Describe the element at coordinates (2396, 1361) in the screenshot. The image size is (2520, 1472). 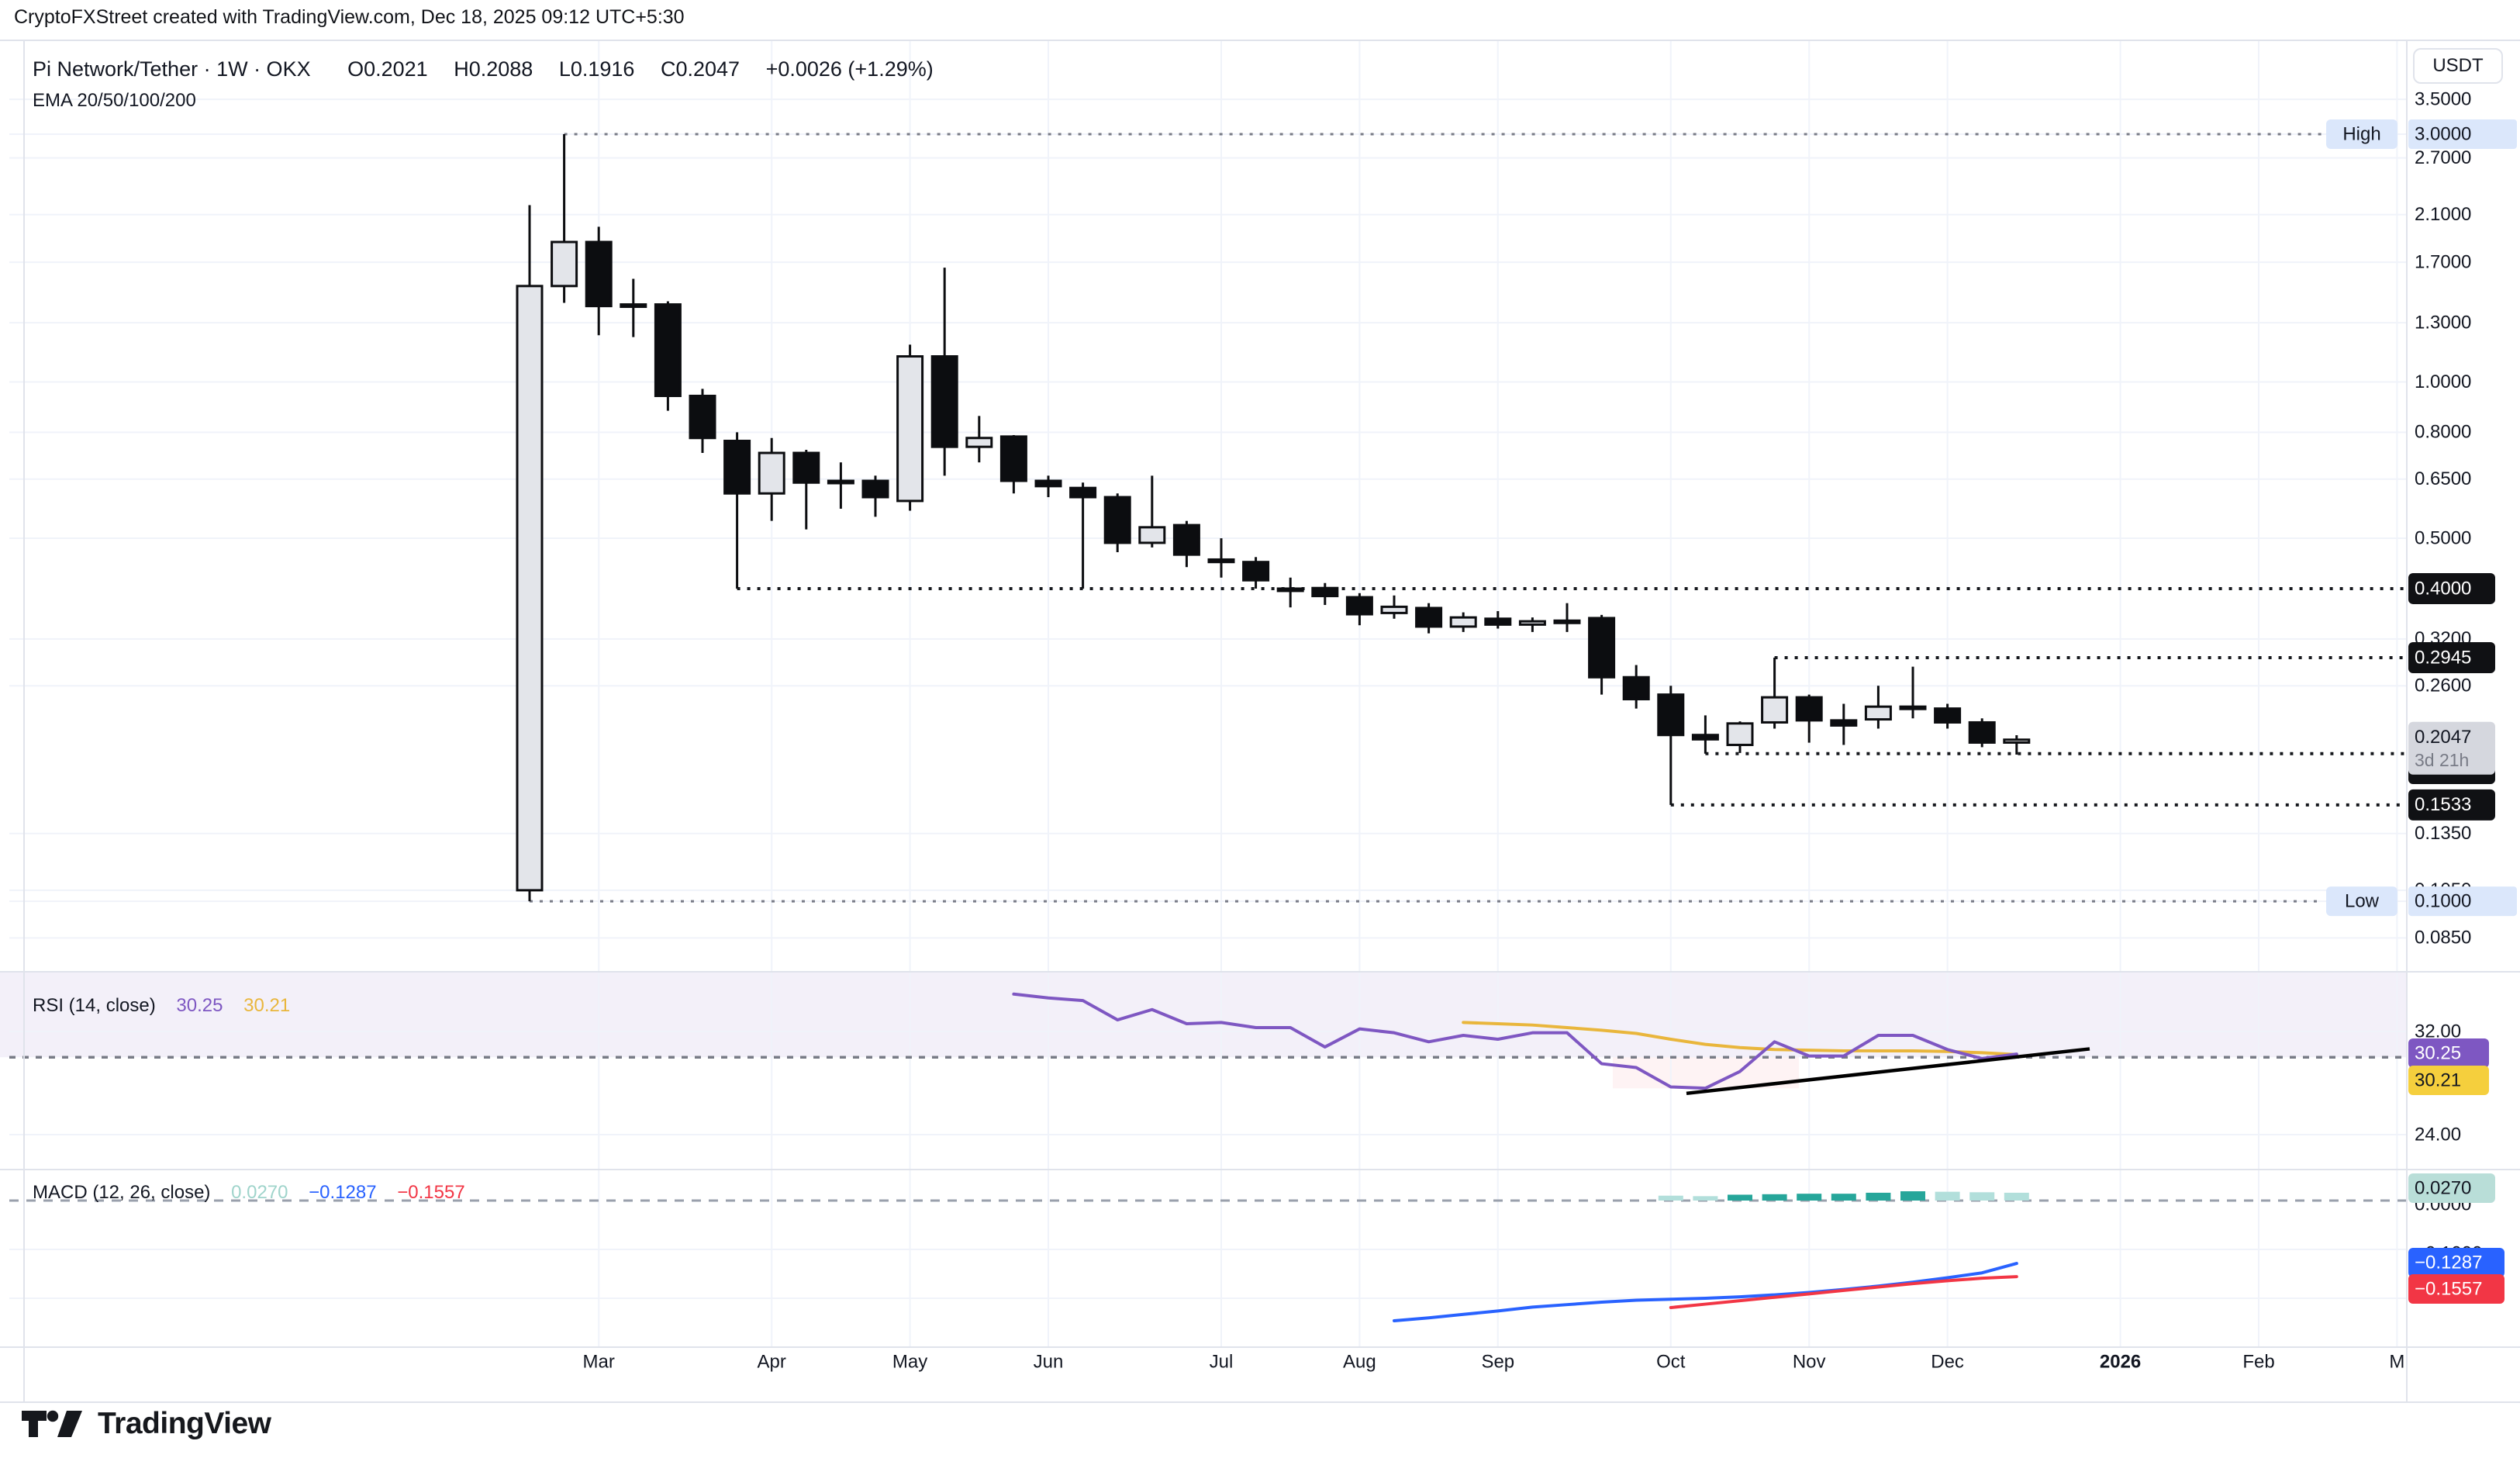
I see `month-label: M` at that location.